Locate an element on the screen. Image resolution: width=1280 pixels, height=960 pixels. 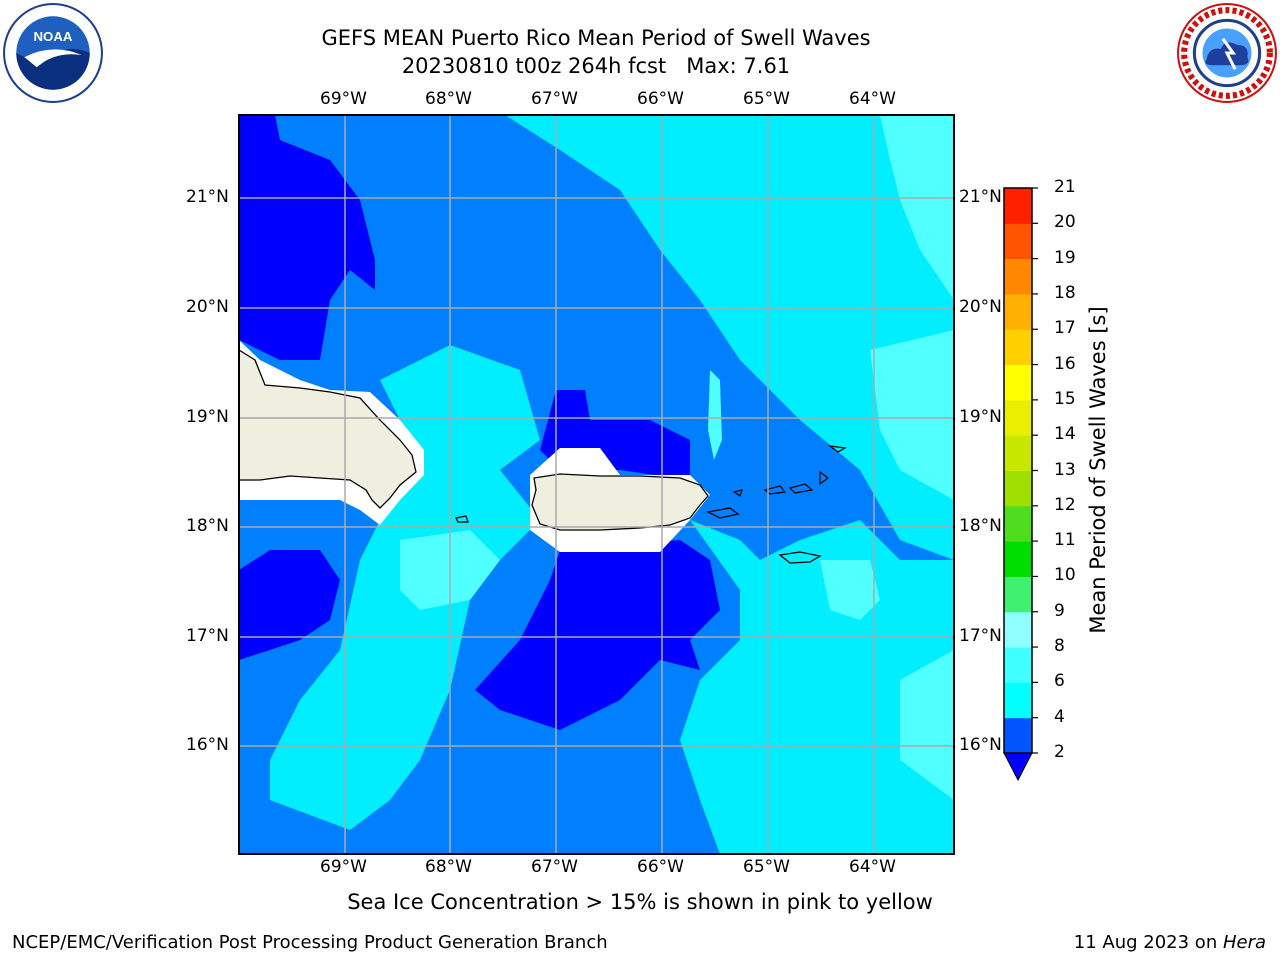
nws-logo-icon is located at coordinates (1227, 53).